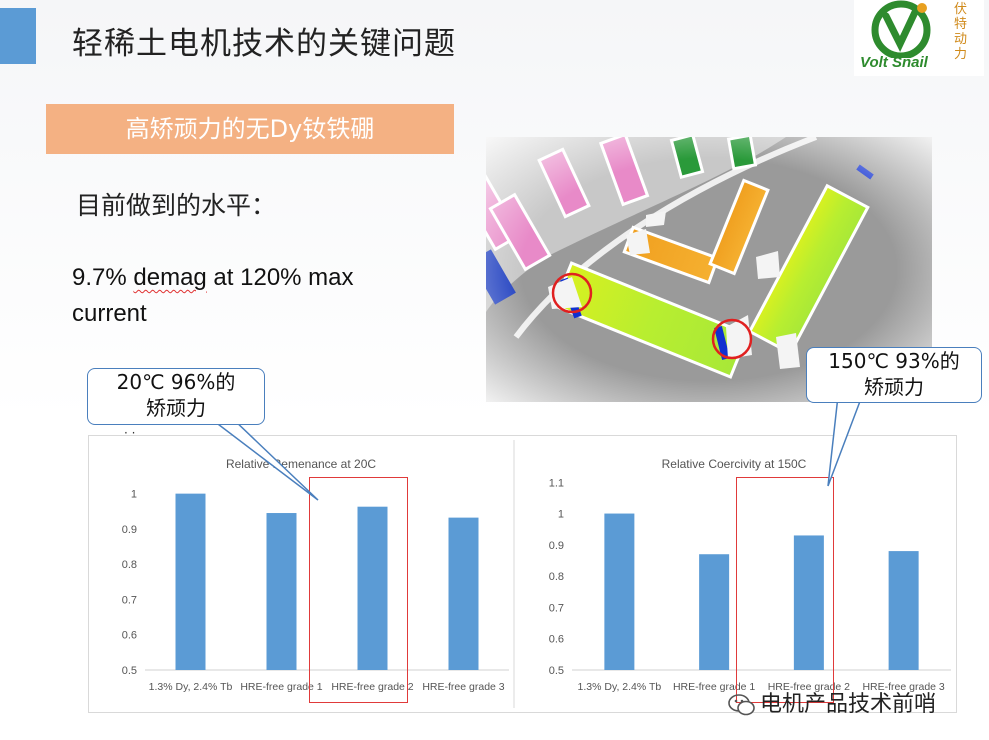 The height and width of the screenshot is (740, 989). What do you see at coordinates (280, 277) in the screenshot?
I see `demag-condition: at 120% max` at bounding box center [280, 277].